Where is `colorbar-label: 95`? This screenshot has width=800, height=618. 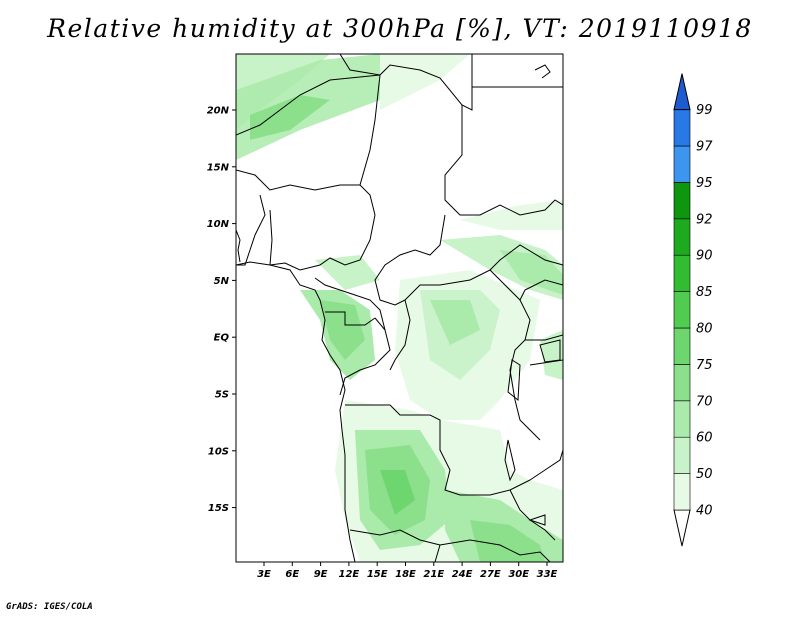 colorbar-label: 95 is located at coordinates (704, 183).